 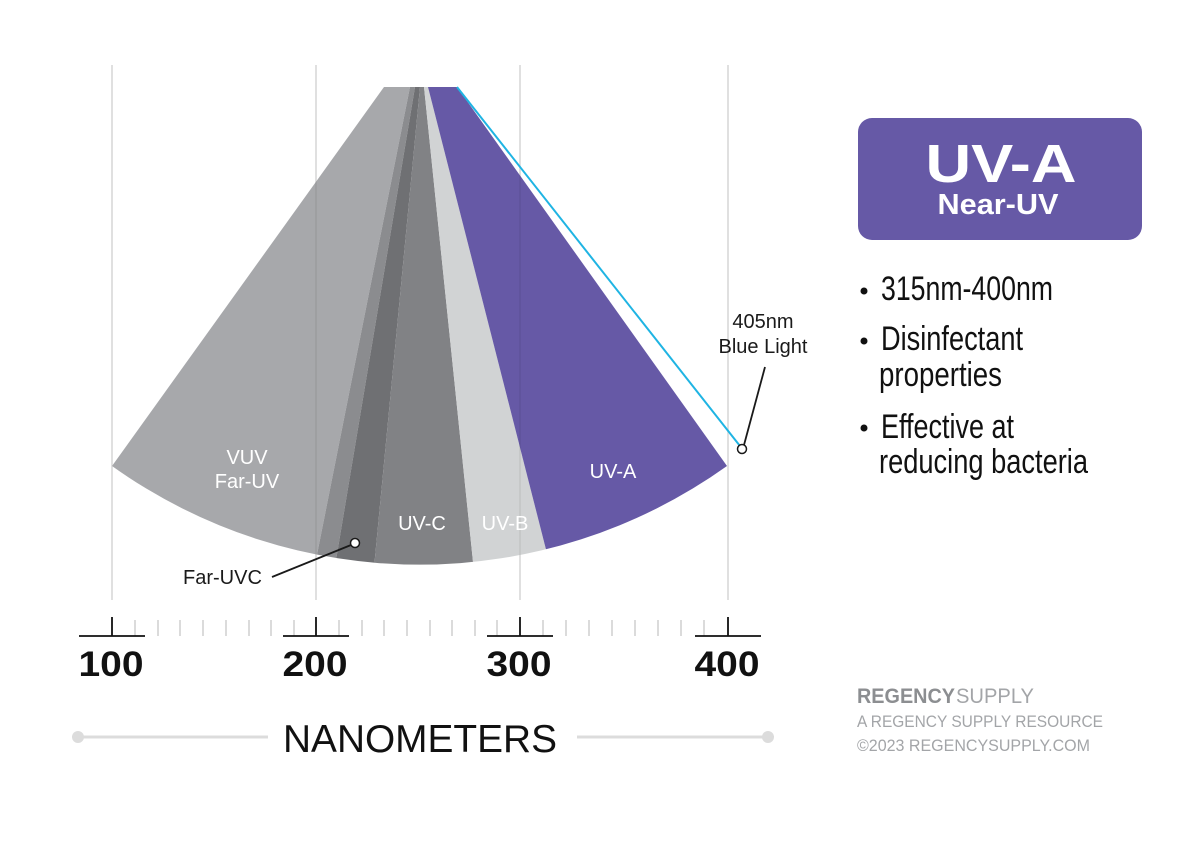 What do you see at coordinates (315, 664) in the screenshot?
I see `tick-label-200: 200` at bounding box center [315, 664].